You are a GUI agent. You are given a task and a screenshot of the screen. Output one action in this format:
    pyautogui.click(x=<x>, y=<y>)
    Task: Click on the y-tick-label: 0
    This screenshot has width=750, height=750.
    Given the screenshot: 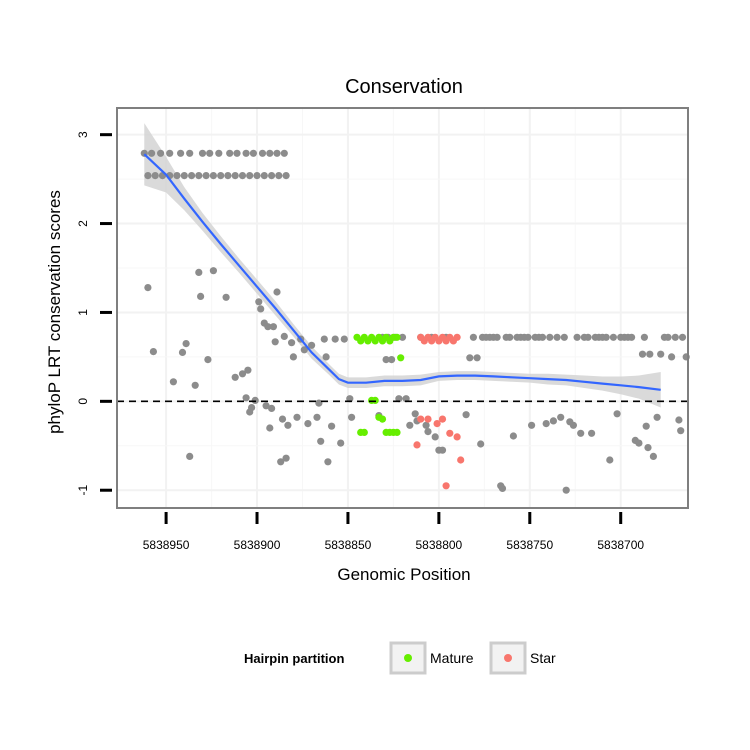 What is the action you would take?
    pyautogui.click(x=83, y=401)
    